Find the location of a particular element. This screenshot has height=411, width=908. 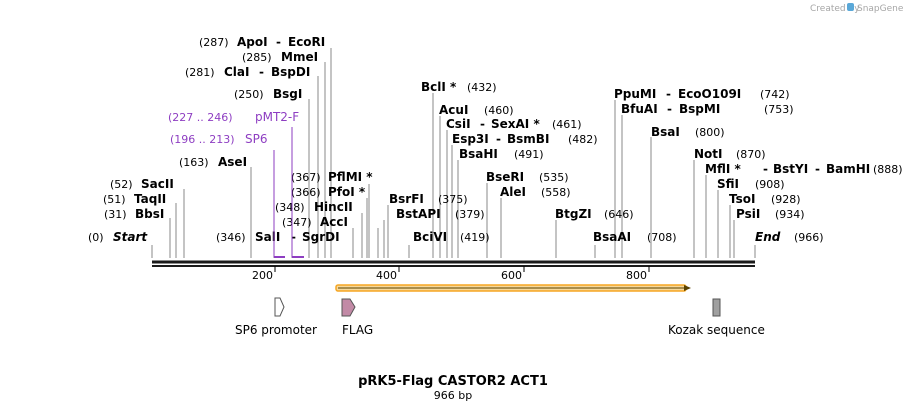

svg-text: MflI * is located at coordinates (723, 169).